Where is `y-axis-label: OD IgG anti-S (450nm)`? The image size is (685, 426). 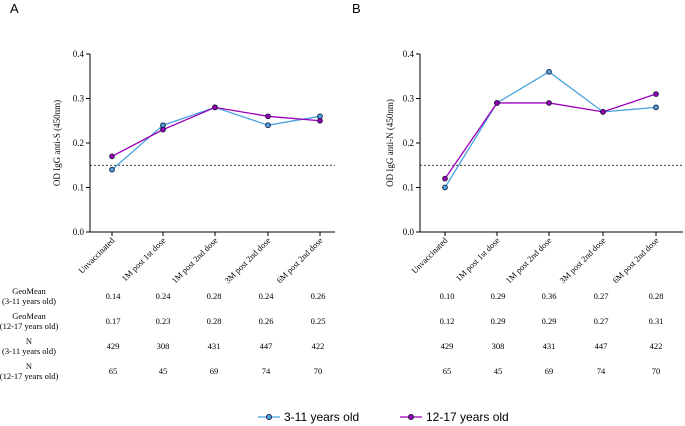 y-axis-label: OD IgG anti-S (450nm) is located at coordinates (57, 143).